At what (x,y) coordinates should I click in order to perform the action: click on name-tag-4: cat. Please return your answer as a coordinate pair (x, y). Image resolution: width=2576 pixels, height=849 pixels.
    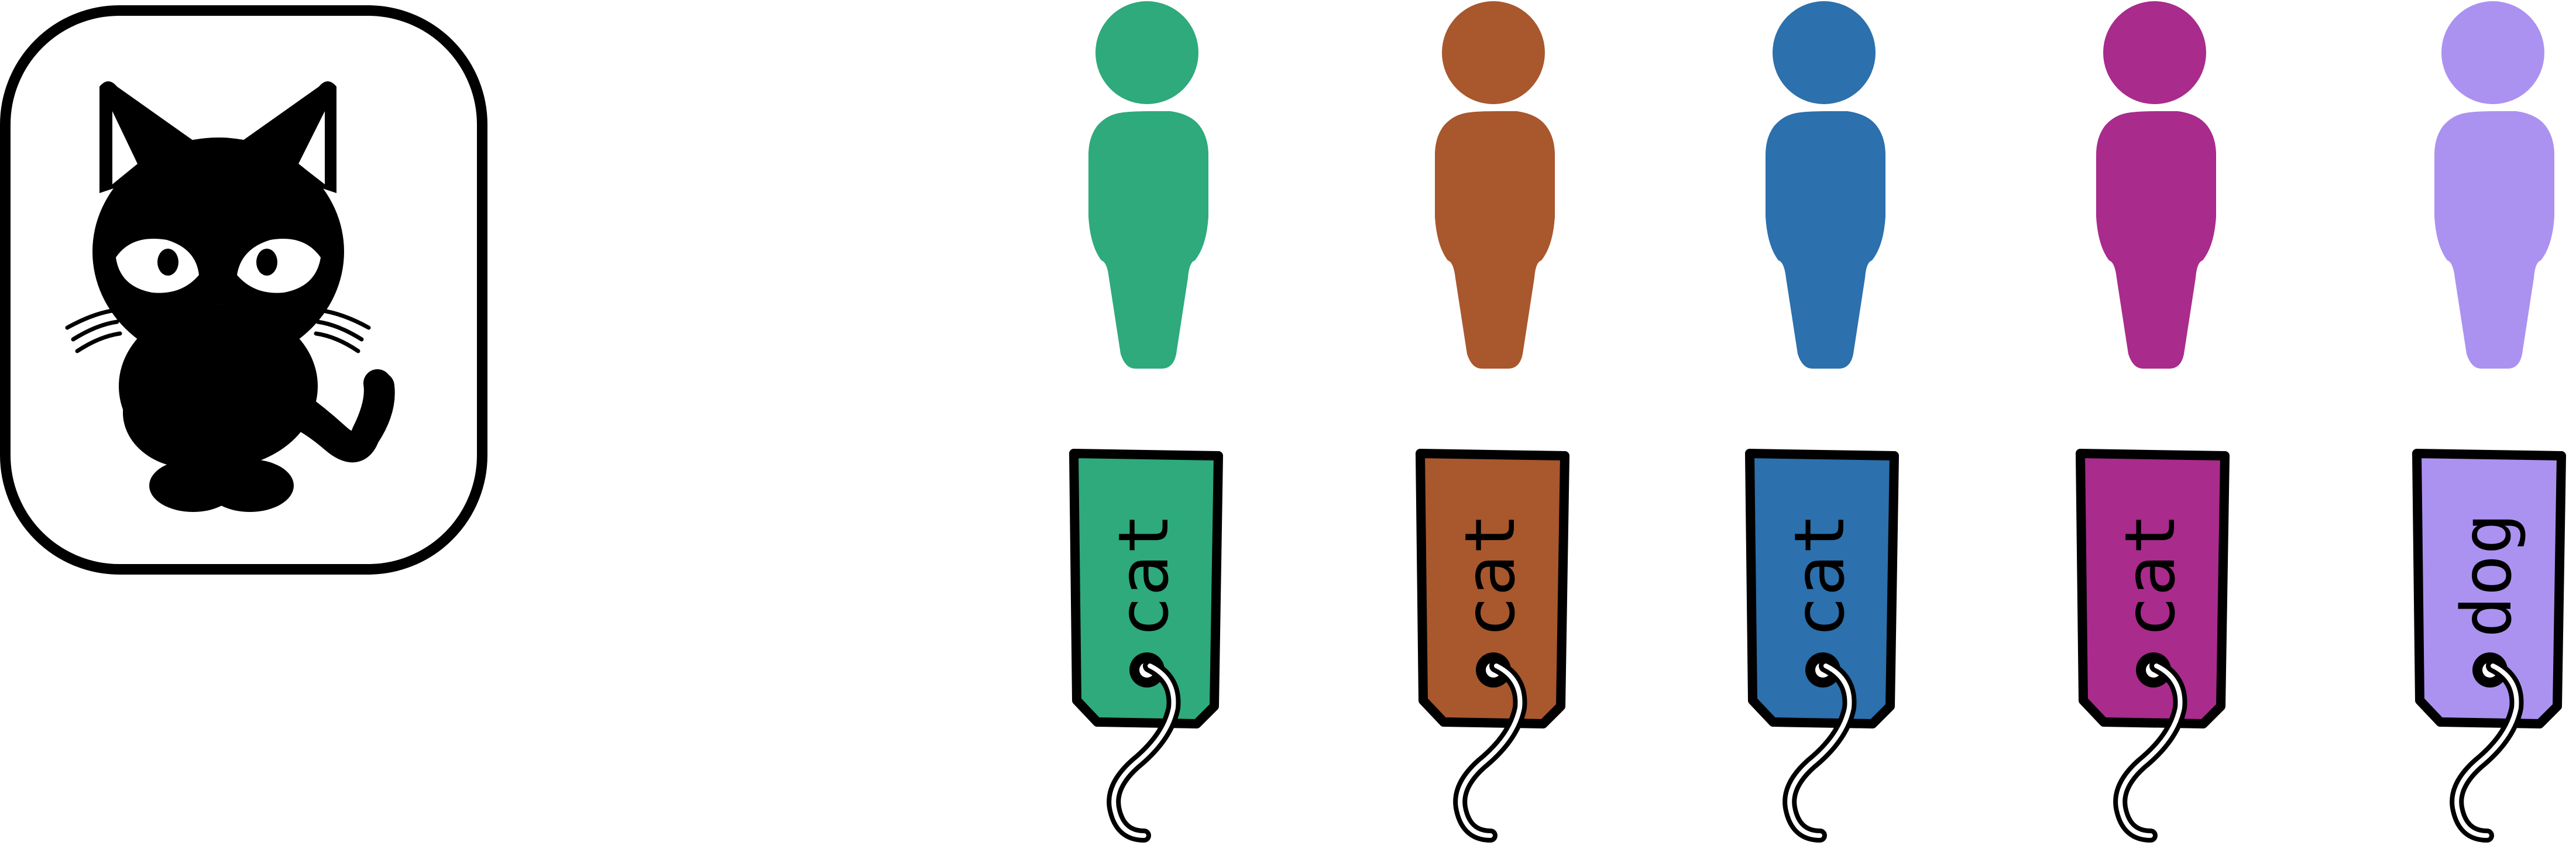
    Looking at the image, I should click on (2153, 646).